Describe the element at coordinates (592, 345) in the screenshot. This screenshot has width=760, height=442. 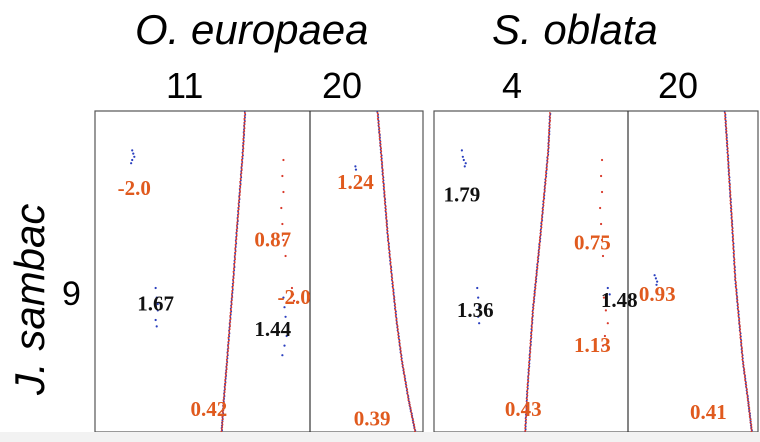
I see `ks-label-so-4-3: 1.13` at that location.